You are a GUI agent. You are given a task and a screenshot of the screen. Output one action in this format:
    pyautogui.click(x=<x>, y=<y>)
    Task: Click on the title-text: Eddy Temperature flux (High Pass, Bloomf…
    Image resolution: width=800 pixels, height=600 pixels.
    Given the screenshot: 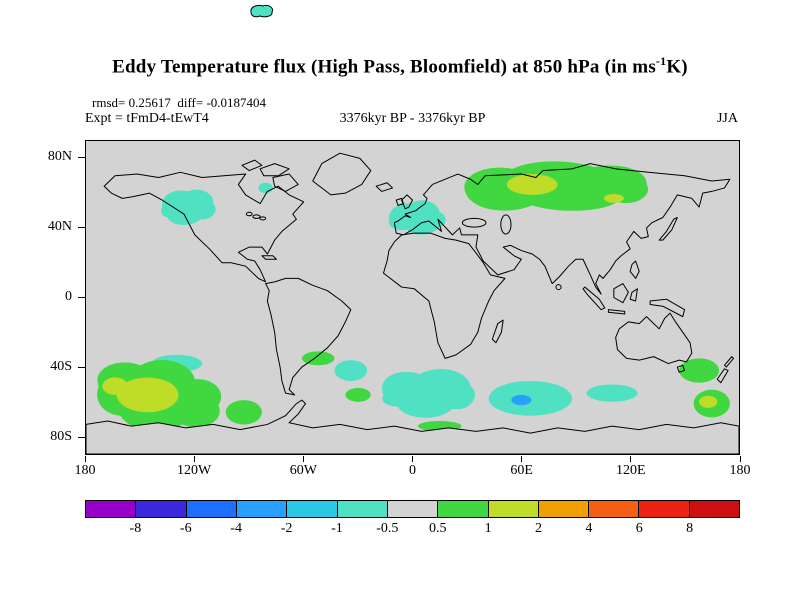 What is the action you would take?
    pyautogui.click(x=384, y=67)
    